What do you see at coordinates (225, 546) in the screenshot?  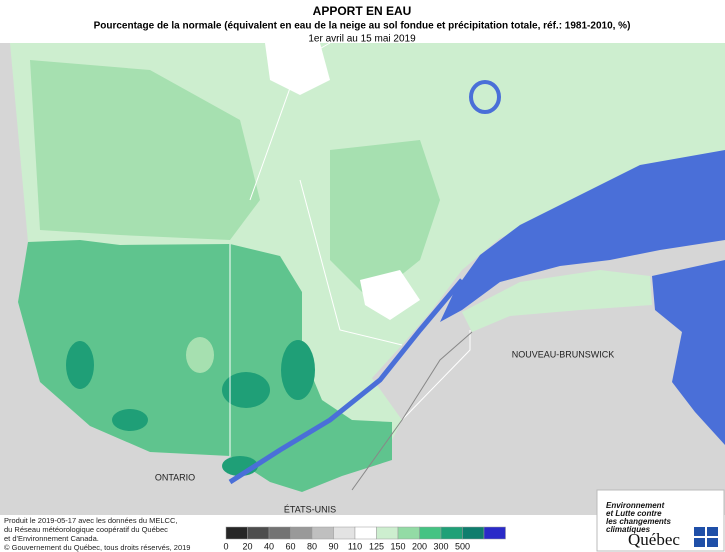 I see `legend-tick-label: 0` at bounding box center [225, 546].